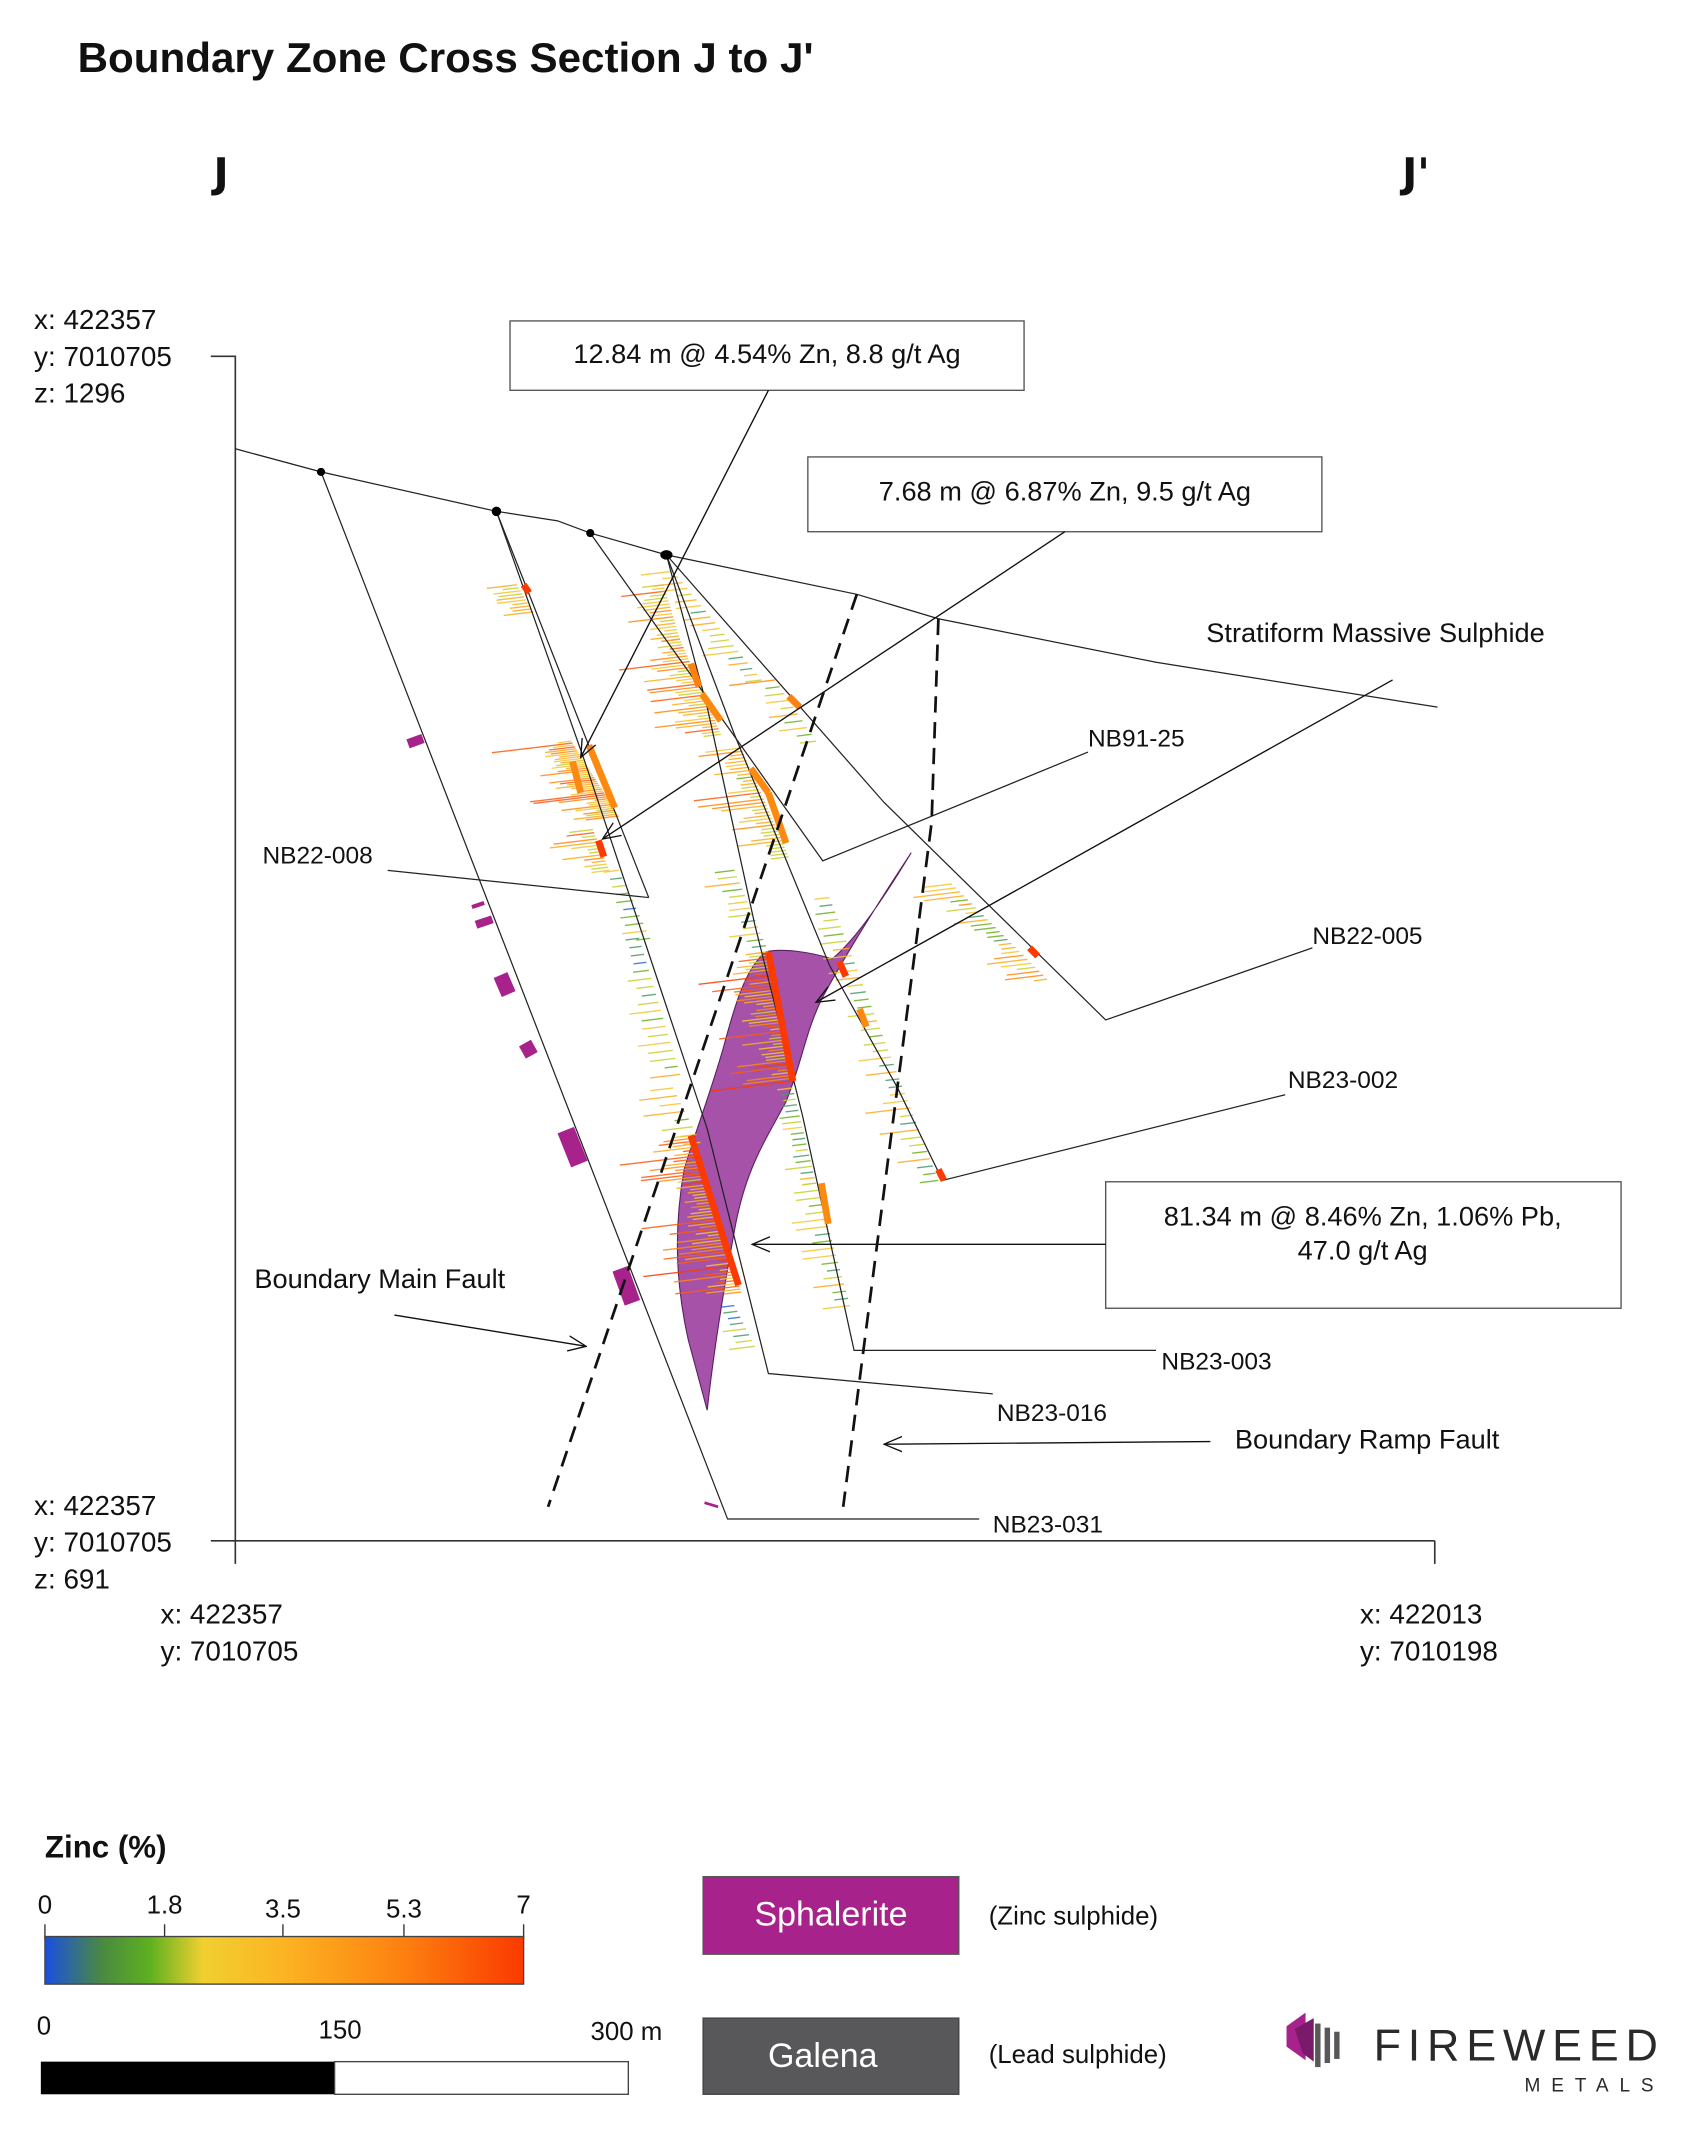 This screenshot has height=2131, width=1700. Describe the element at coordinates (1429, 1633) in the screenshot. I see `bottom-axis-right-coords: x: 422013 y: 7010198` at that location.